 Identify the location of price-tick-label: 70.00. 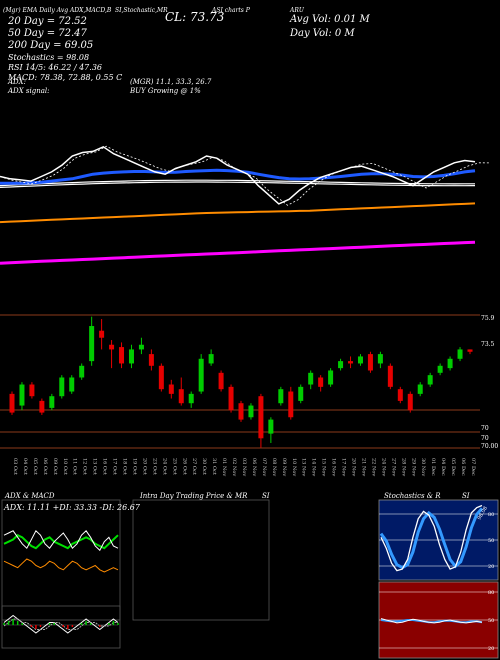
(489, 446).